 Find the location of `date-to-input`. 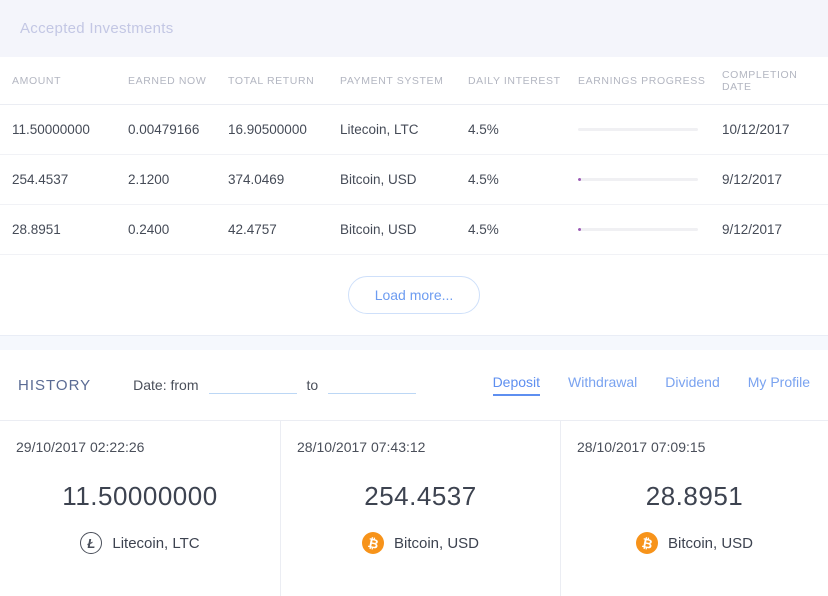

date-to-input is located at coordinates (372, 385).